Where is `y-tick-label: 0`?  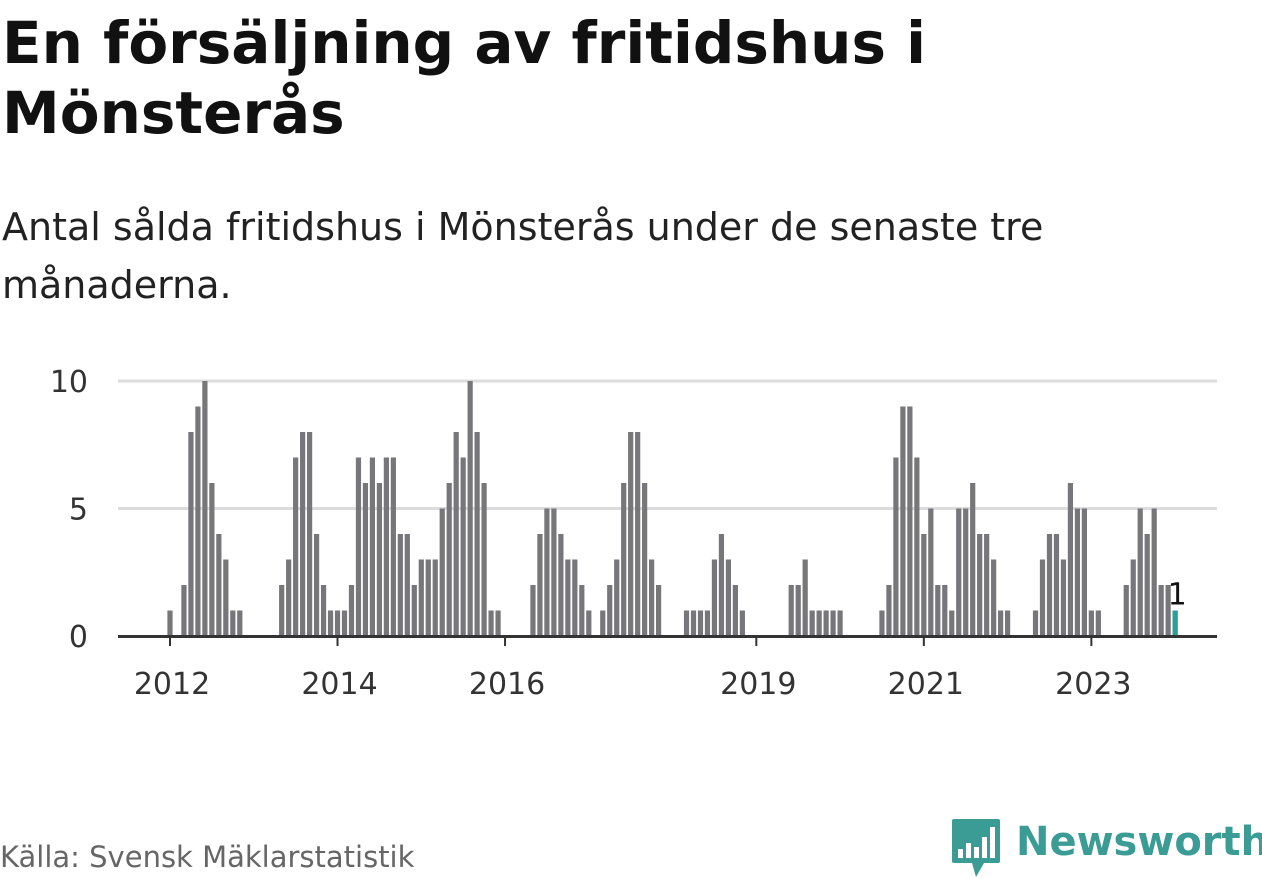 y-tick-label: 0 is located at coordinates (78, 637).